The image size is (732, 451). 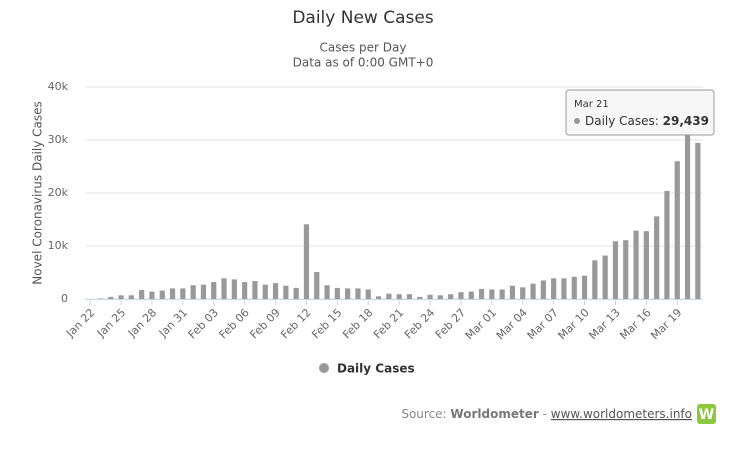 I want to click on tooltip-text: Daily Cases: 29,439, so click(x=647, y=121).